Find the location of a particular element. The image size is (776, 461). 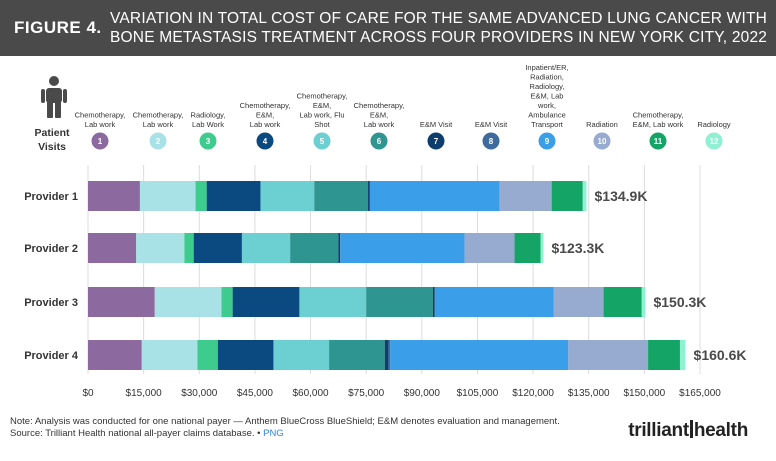

x-tick-label: $135,000 is located at coordinates (589, 393).